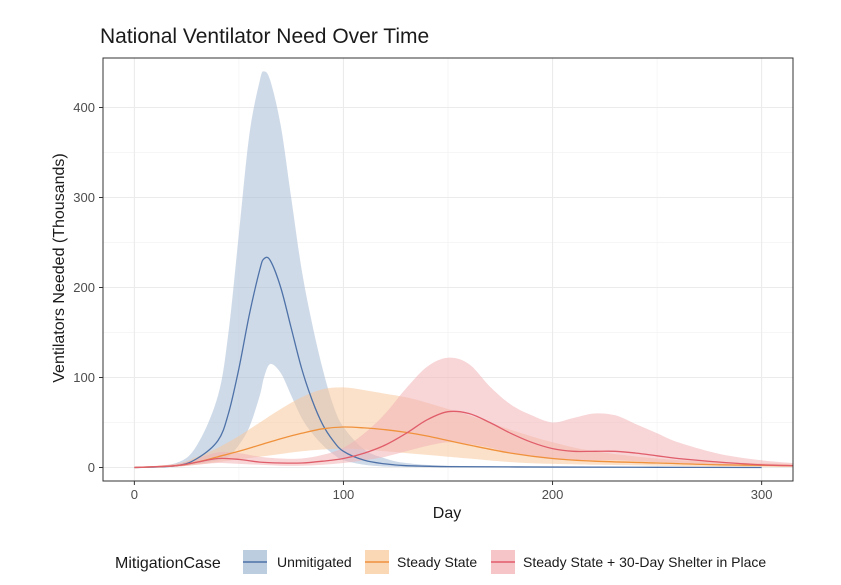  What do you see at coordinates (59, 267) in the screenshot?
I see `y-axis-title: Ventilators Needed (Thousands)` at bounding box center [59, 267].